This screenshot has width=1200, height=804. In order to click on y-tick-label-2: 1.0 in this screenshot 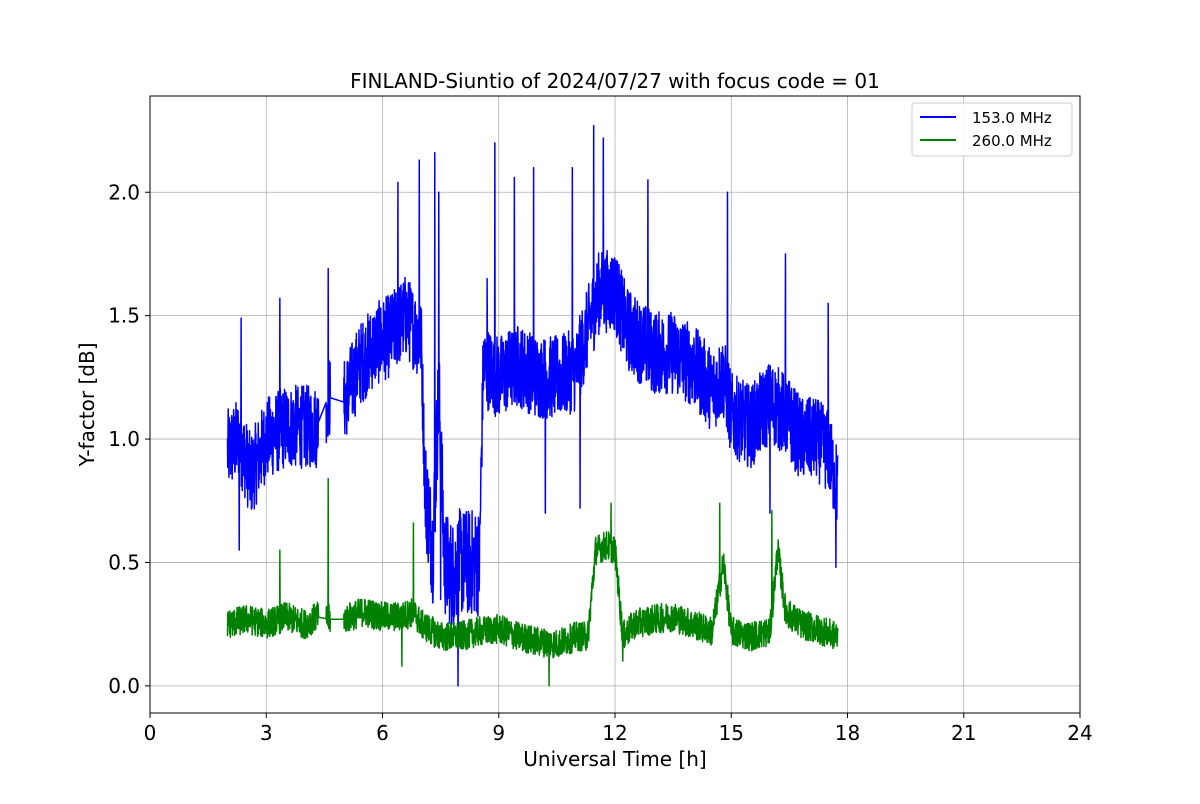, I will do `click(124, 439)`.